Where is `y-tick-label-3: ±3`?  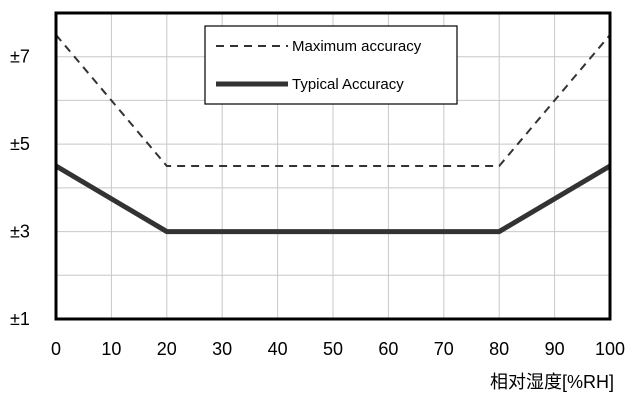
y-tick-label-3: ±3 is located at coordinates (20, 232).